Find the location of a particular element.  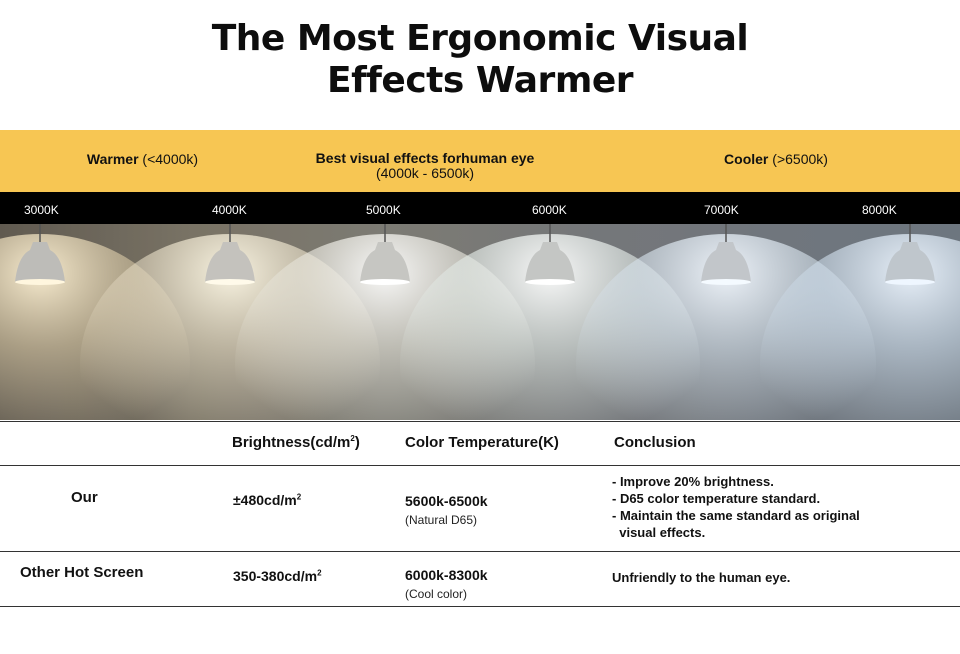

cool-zone-label: Cooler (>6500k) is located at coordinates (776, 159).